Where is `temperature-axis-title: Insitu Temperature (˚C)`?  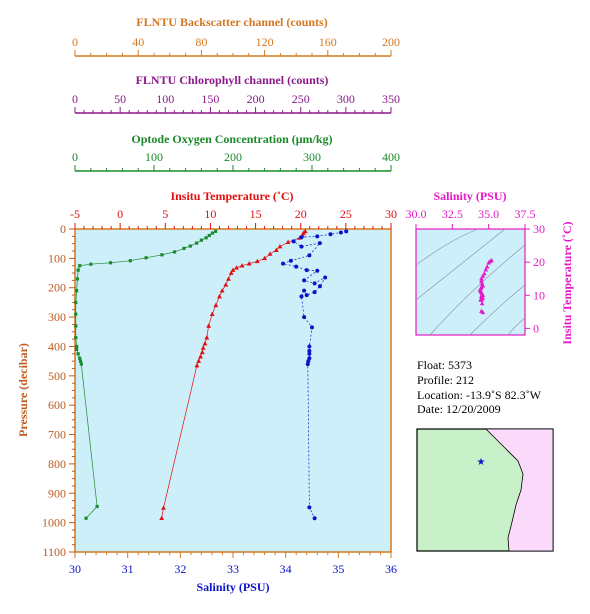 temperature-axis-title: Insitu Temperature (˚C) is located at coordinates (231, 196).